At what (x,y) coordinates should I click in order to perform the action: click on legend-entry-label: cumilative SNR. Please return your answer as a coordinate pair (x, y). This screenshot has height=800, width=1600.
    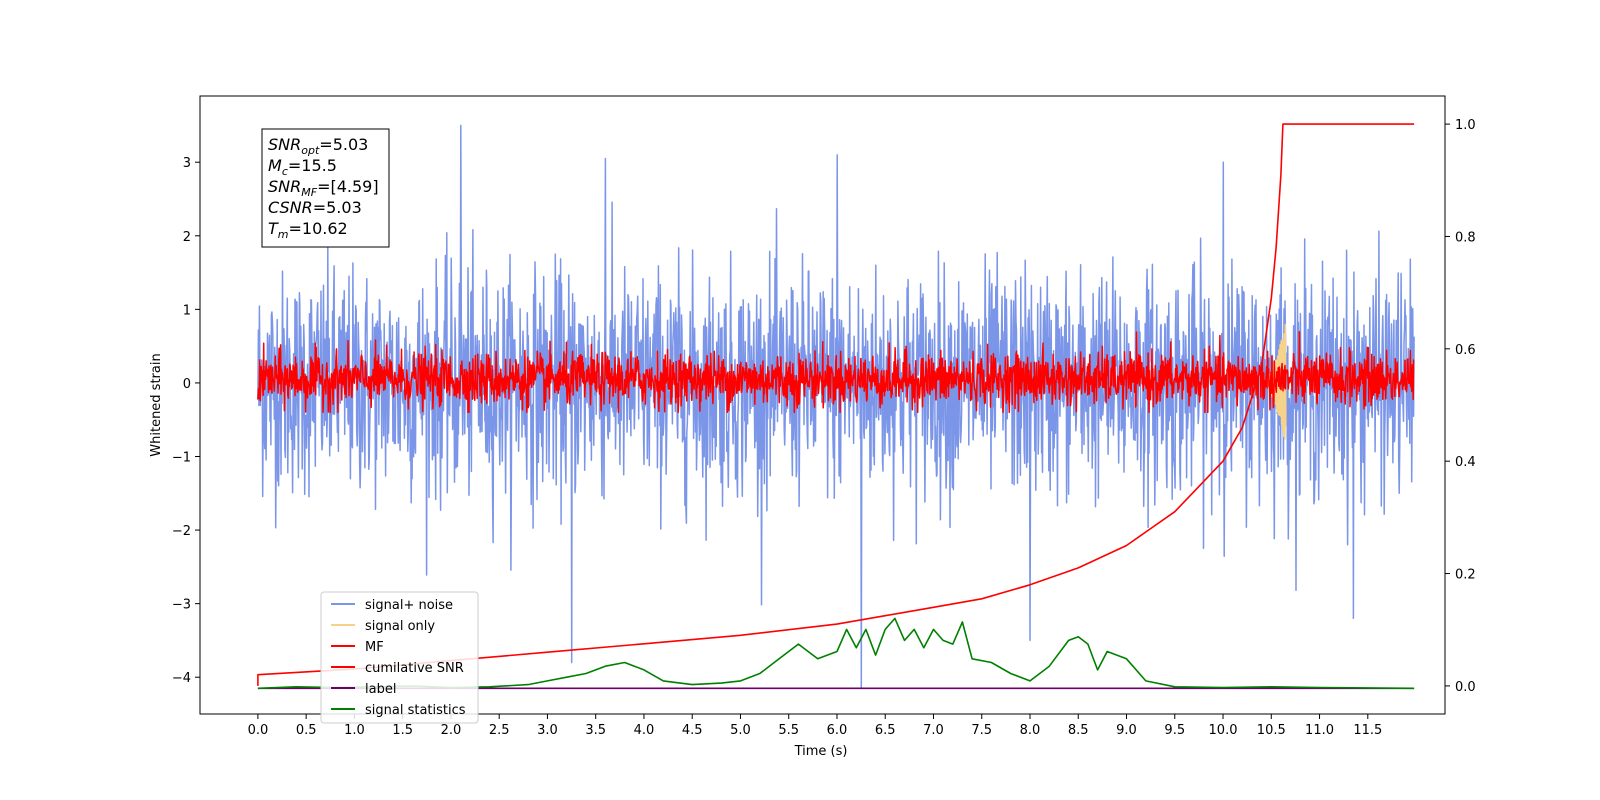
    Looking at the image, I should click on (414, 668).